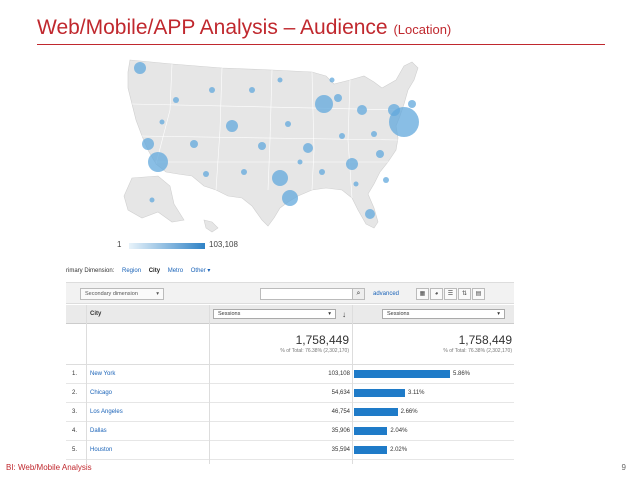 Image resolution: width=638 pixels, height=479 pixels. What do you see at coordinates (339, 374) in the screenshot?
I see `sessions-value: 103,108` at bounding box center [339, 374].